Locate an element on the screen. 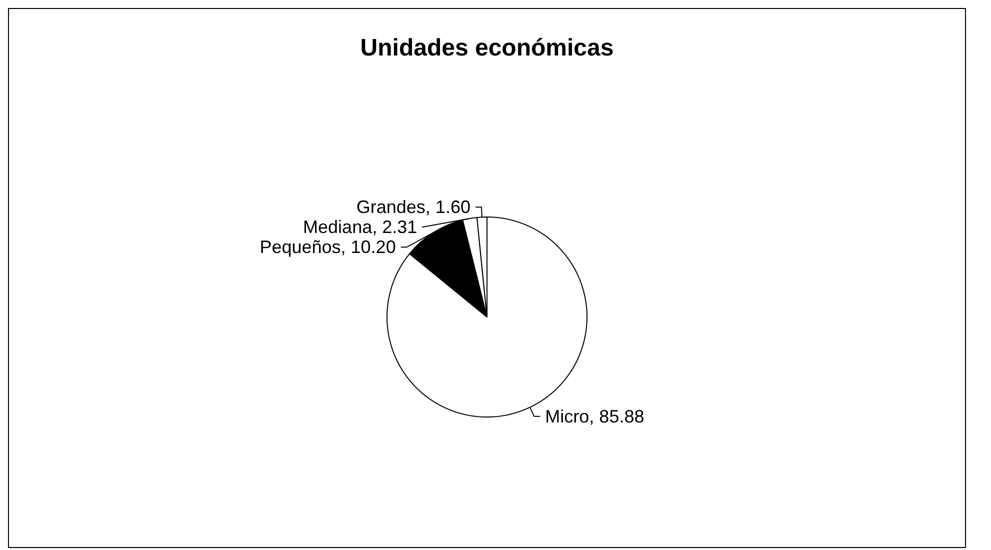  slice-label: Mediana, 2.31 is located at coordinates (360, 227).